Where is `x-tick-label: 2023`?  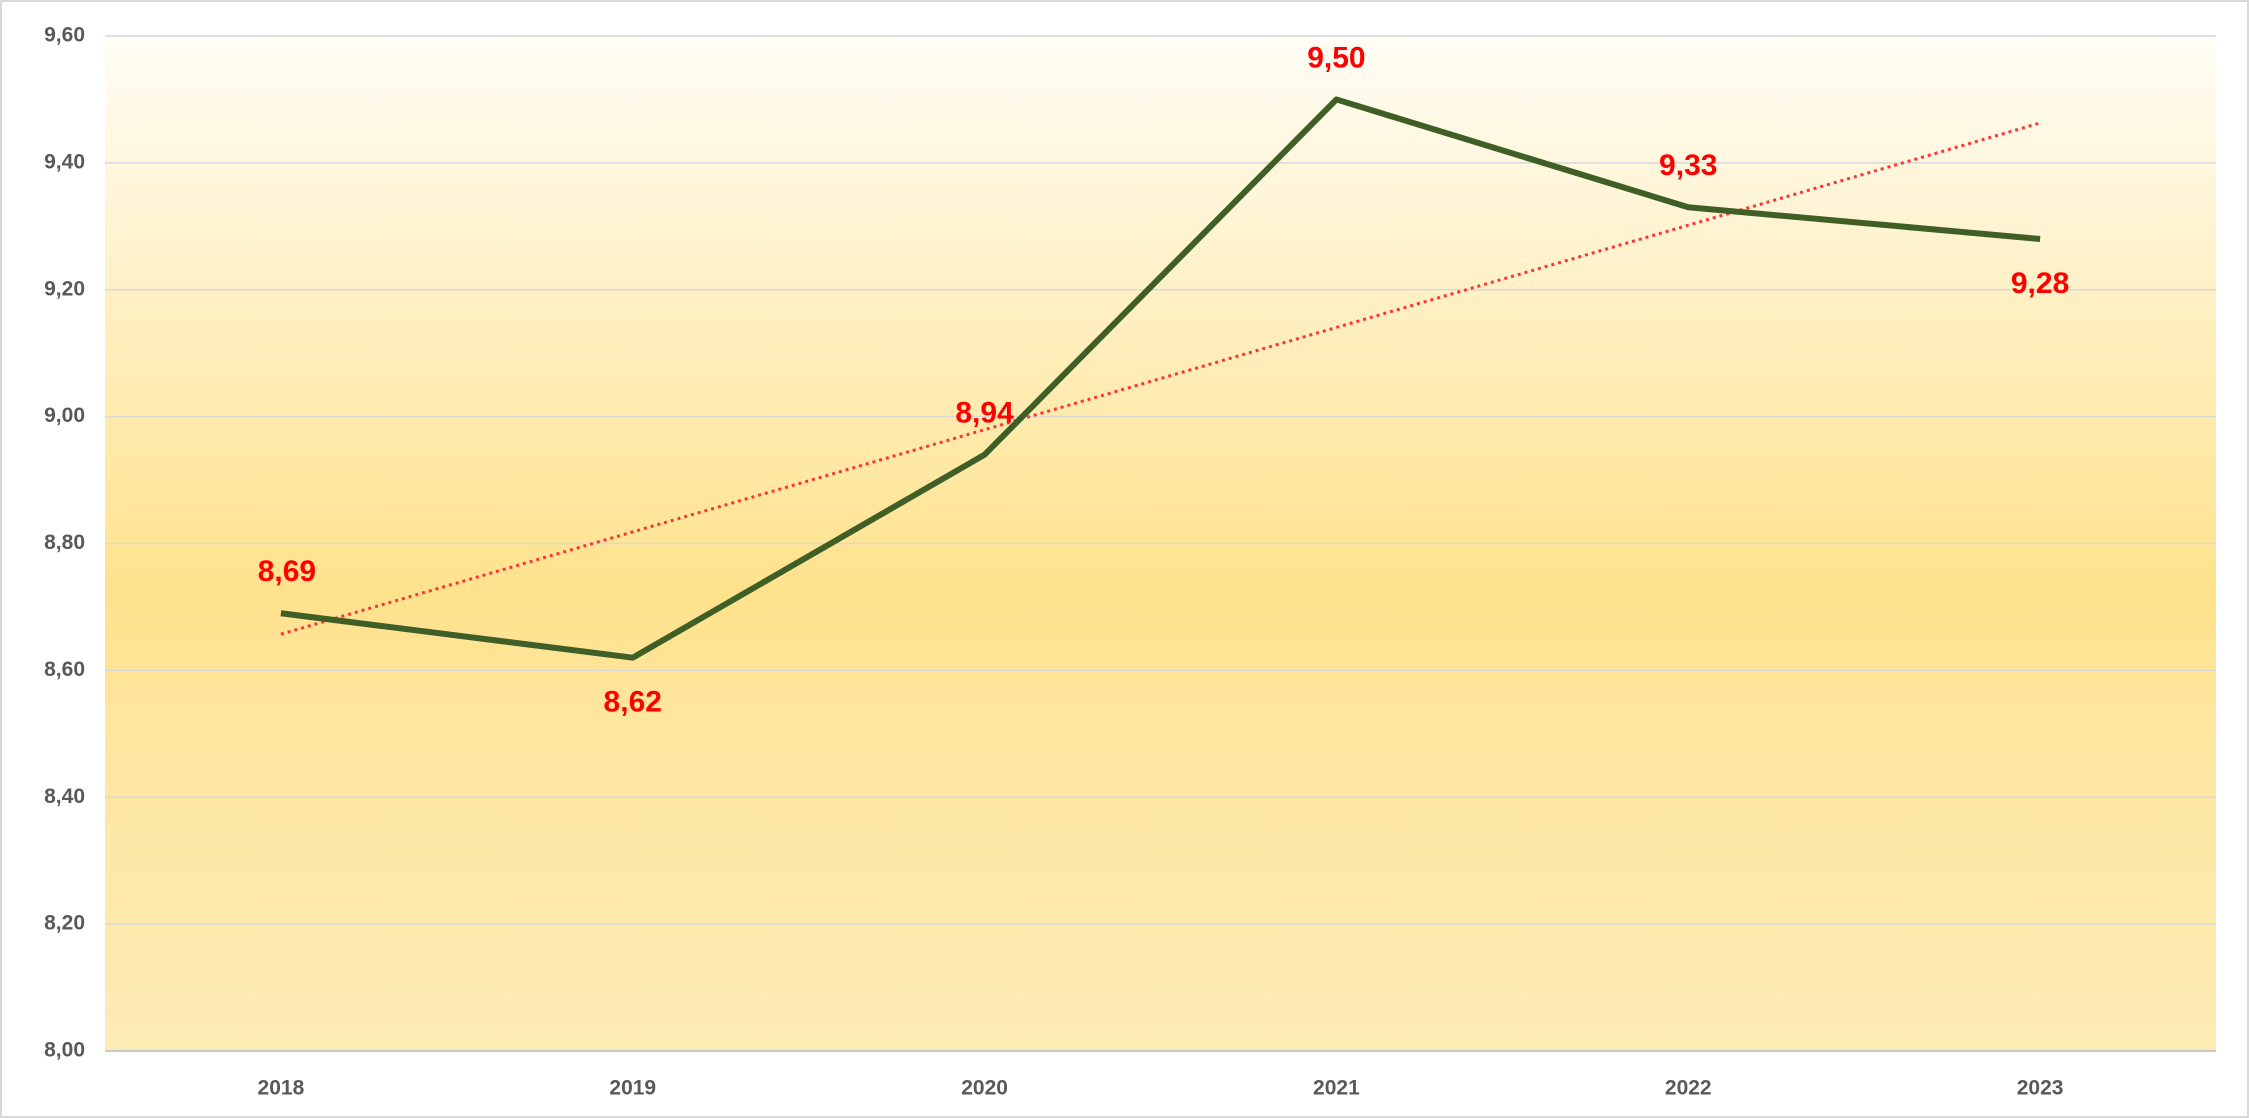
x-tick-label: 2023 is located at coordinates (2040, 1088).